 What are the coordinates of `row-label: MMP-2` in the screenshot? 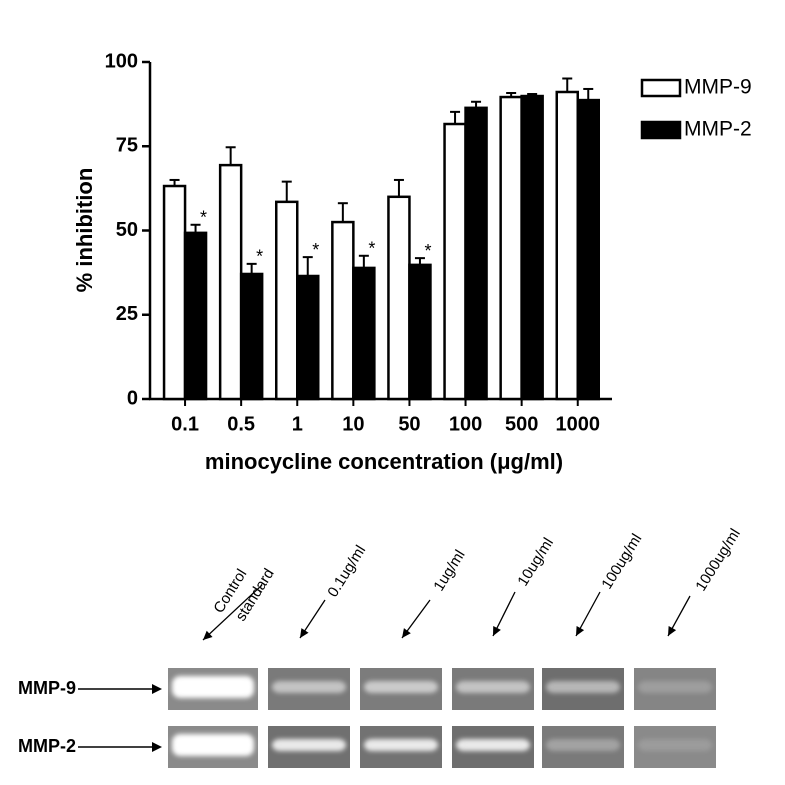 It's located at (47, 746).